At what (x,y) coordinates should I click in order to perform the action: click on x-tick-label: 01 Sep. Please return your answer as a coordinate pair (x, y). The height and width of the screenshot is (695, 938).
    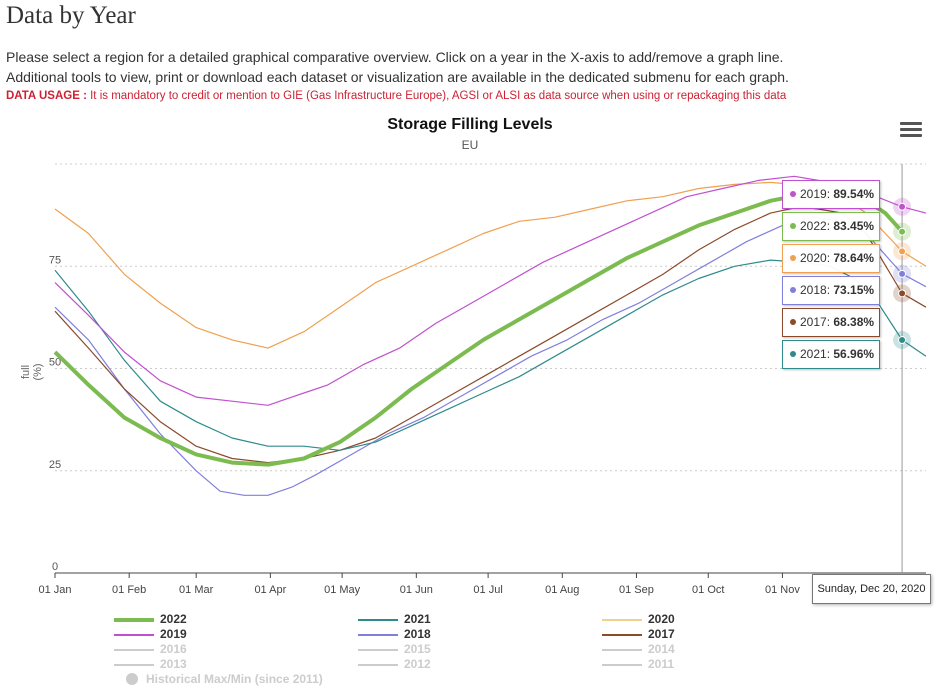
    Looking at the image, I should click on (636, 590).